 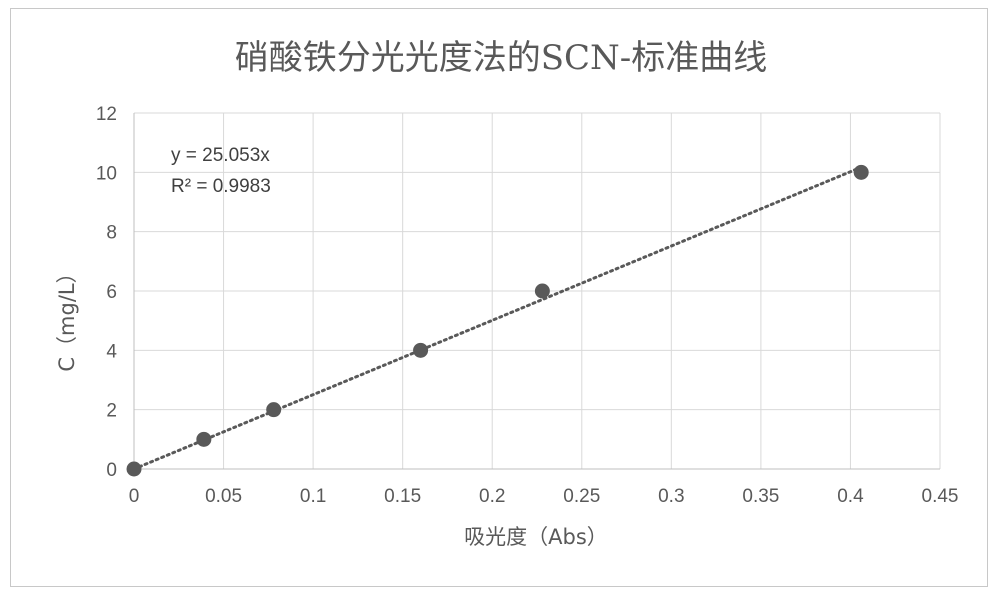 I want to click on x-tick-label: 0.15, so click(x=402, y=496).